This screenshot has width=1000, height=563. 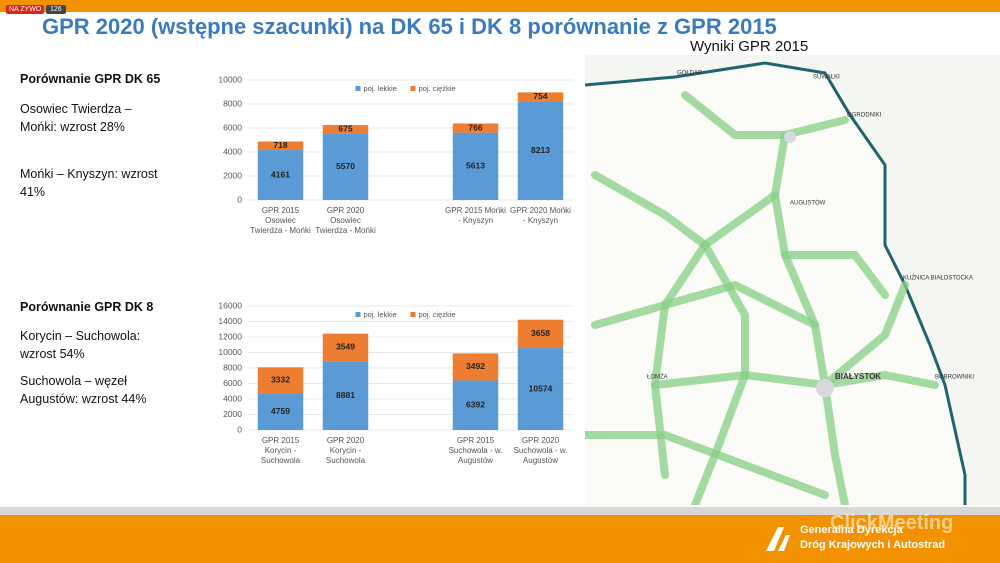 I want to click on data-label: 3492, so click(x=475, y=366).